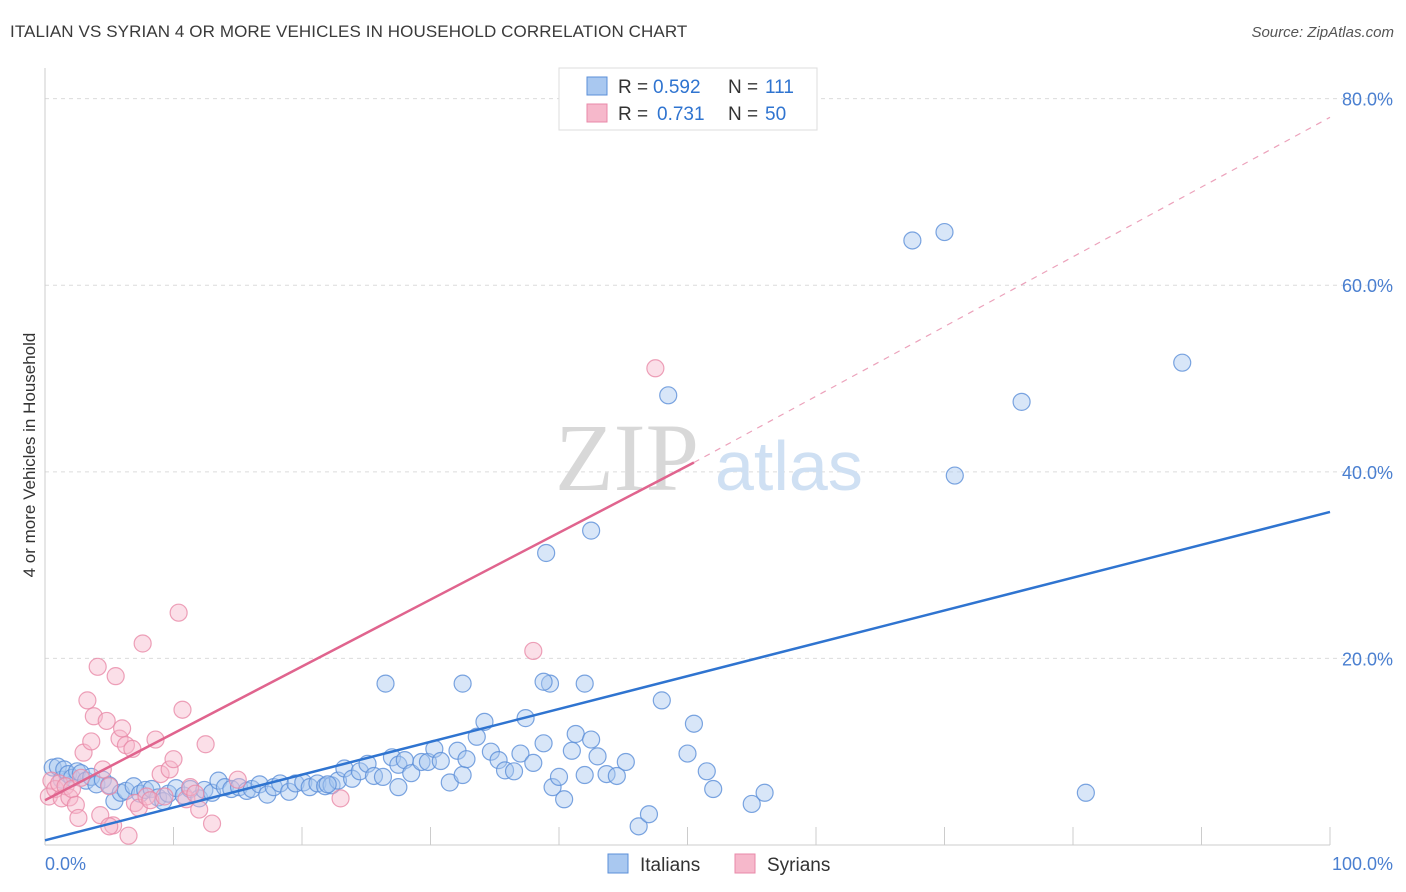 The height and width of the screenshot is (892, 1406). I want to click on legend-n-value-2: 50, so click(775, 114).